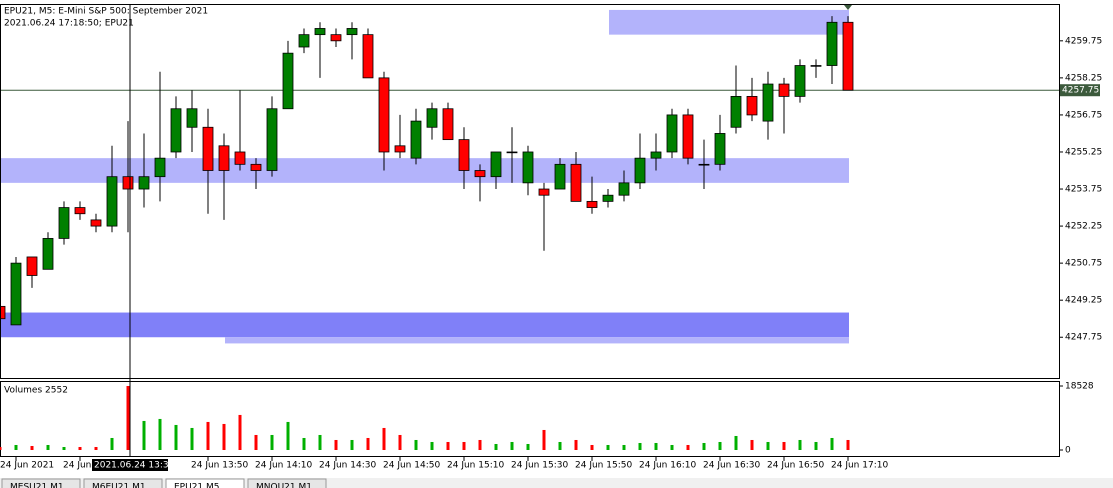  I want to click on x-tick-label: 24 Jun 14:50, so click(411, 466).